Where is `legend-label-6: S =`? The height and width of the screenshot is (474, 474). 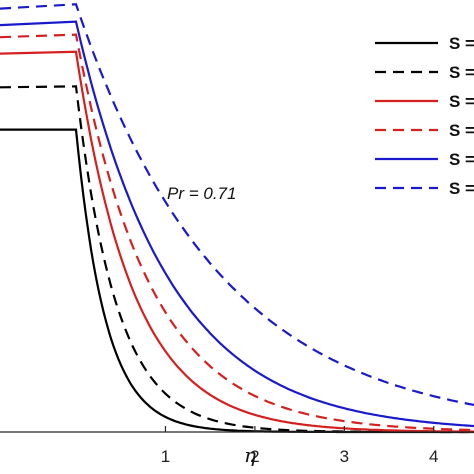 legend-label-6: S = is located at coordinates (461, 188).